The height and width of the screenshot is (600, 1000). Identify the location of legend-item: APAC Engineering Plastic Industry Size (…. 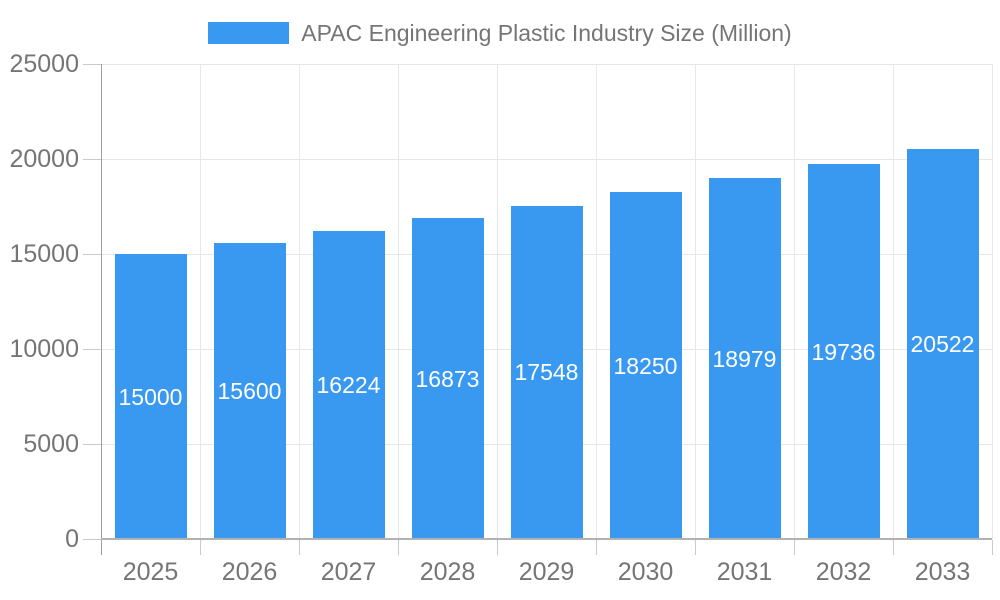
(500, 33).